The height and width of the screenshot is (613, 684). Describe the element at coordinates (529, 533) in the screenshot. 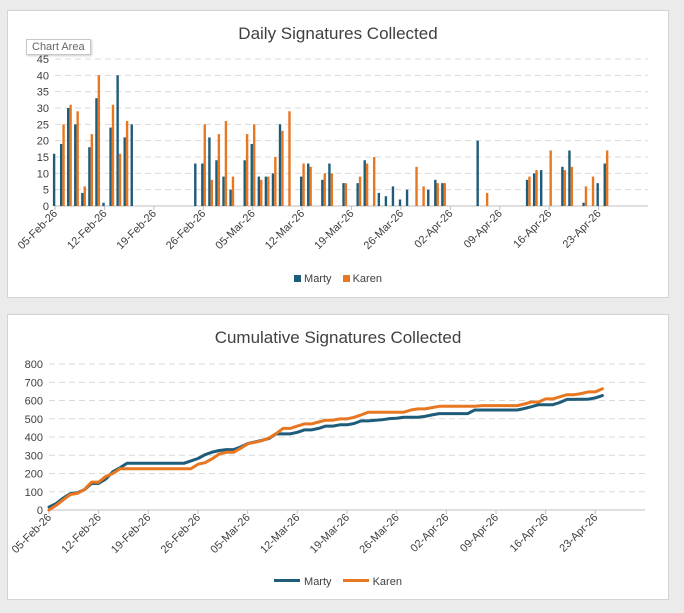

I see `cumulative-xtick-label: 16-Apr-26` at that location.